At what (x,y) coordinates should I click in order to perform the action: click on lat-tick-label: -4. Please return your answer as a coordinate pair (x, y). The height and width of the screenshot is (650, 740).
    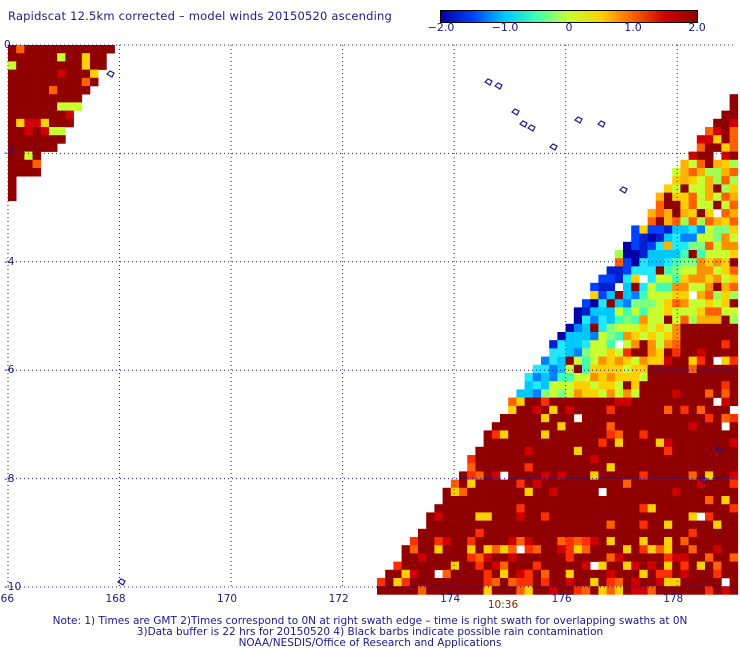
    Looking at the image, I should click on (9, 261).